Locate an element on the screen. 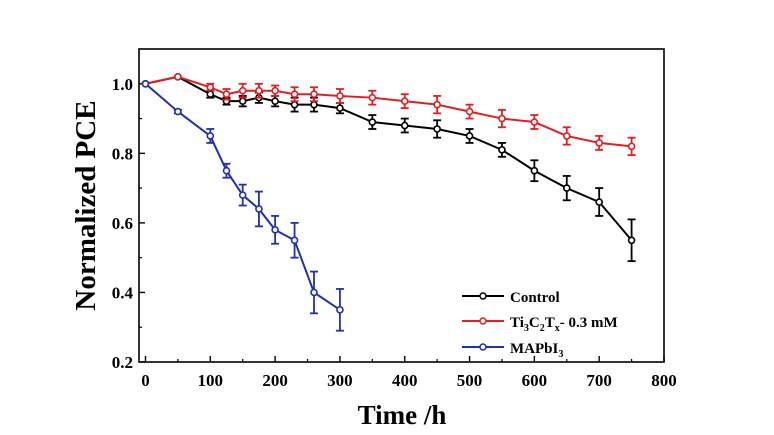 Image resolution: width=774 pixels, height=435 pixels. legend-ma-pre: MAPbI is located at coordinates (534, 349).